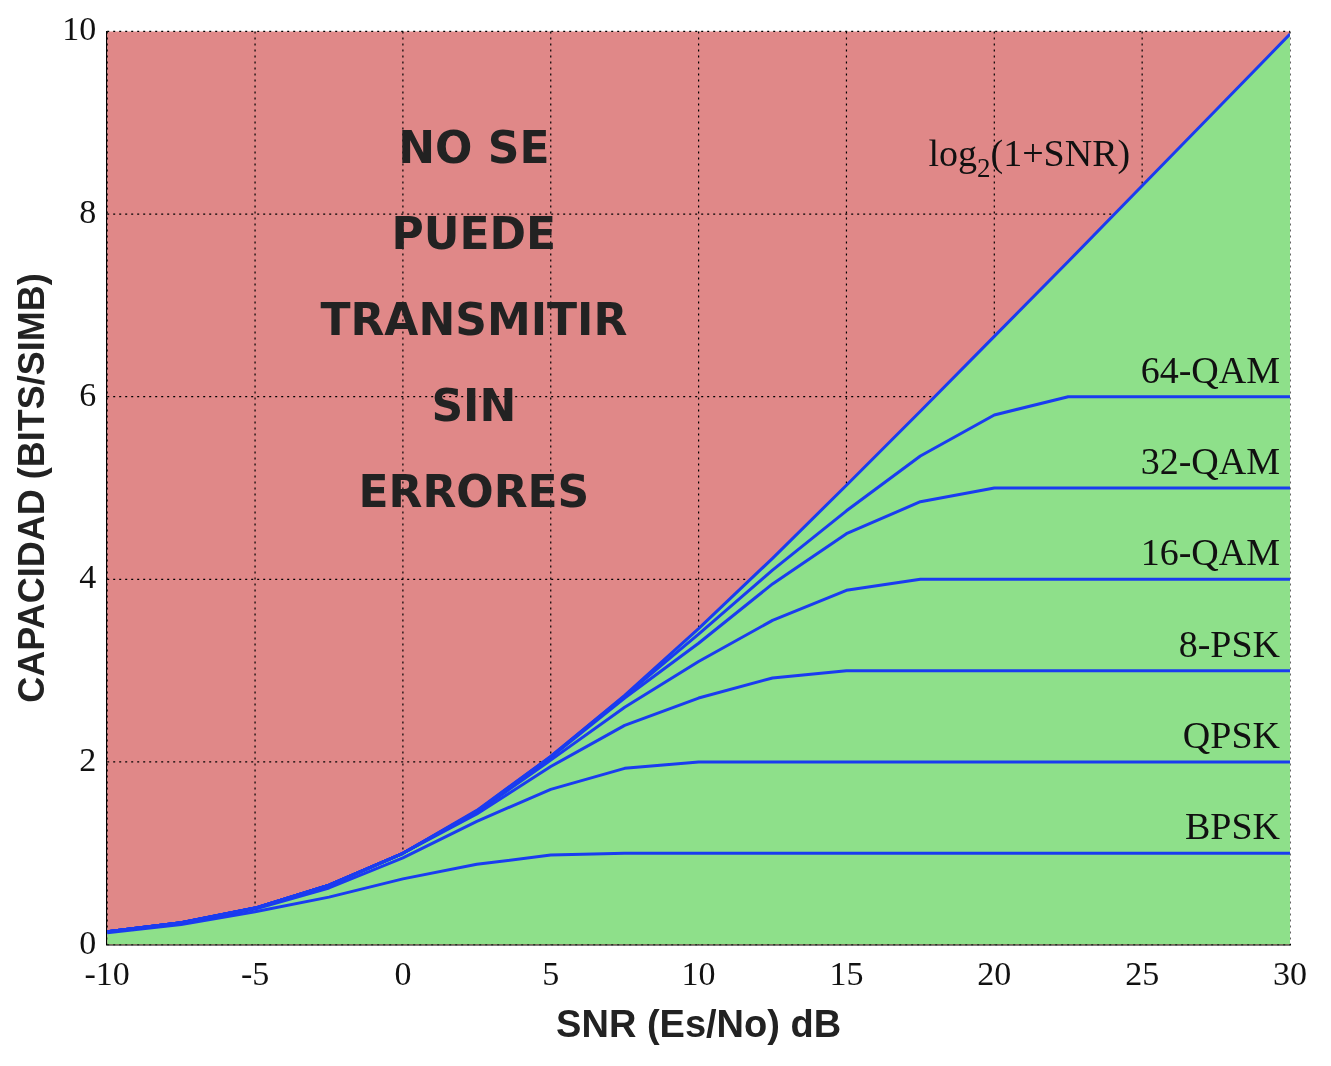  I want to click on y-tick-label: 6, so click(88, 394).